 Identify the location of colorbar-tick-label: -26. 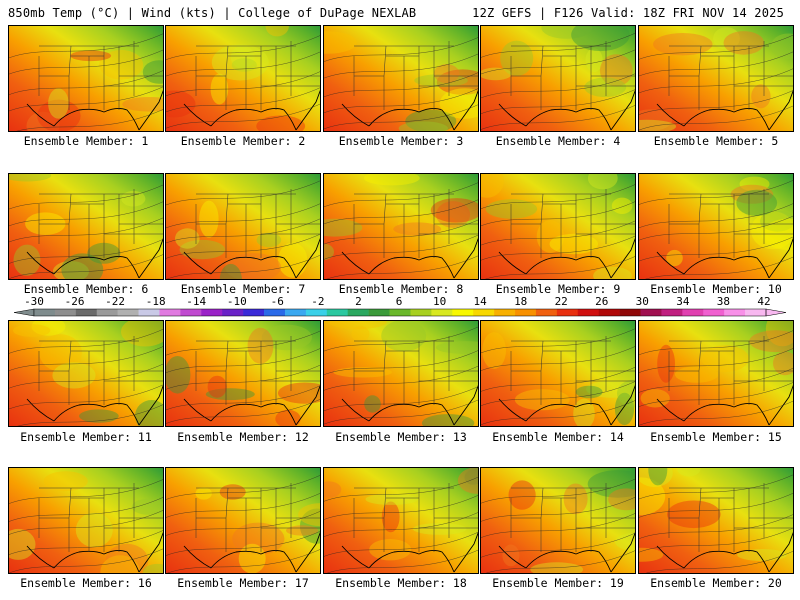
(75, 301).